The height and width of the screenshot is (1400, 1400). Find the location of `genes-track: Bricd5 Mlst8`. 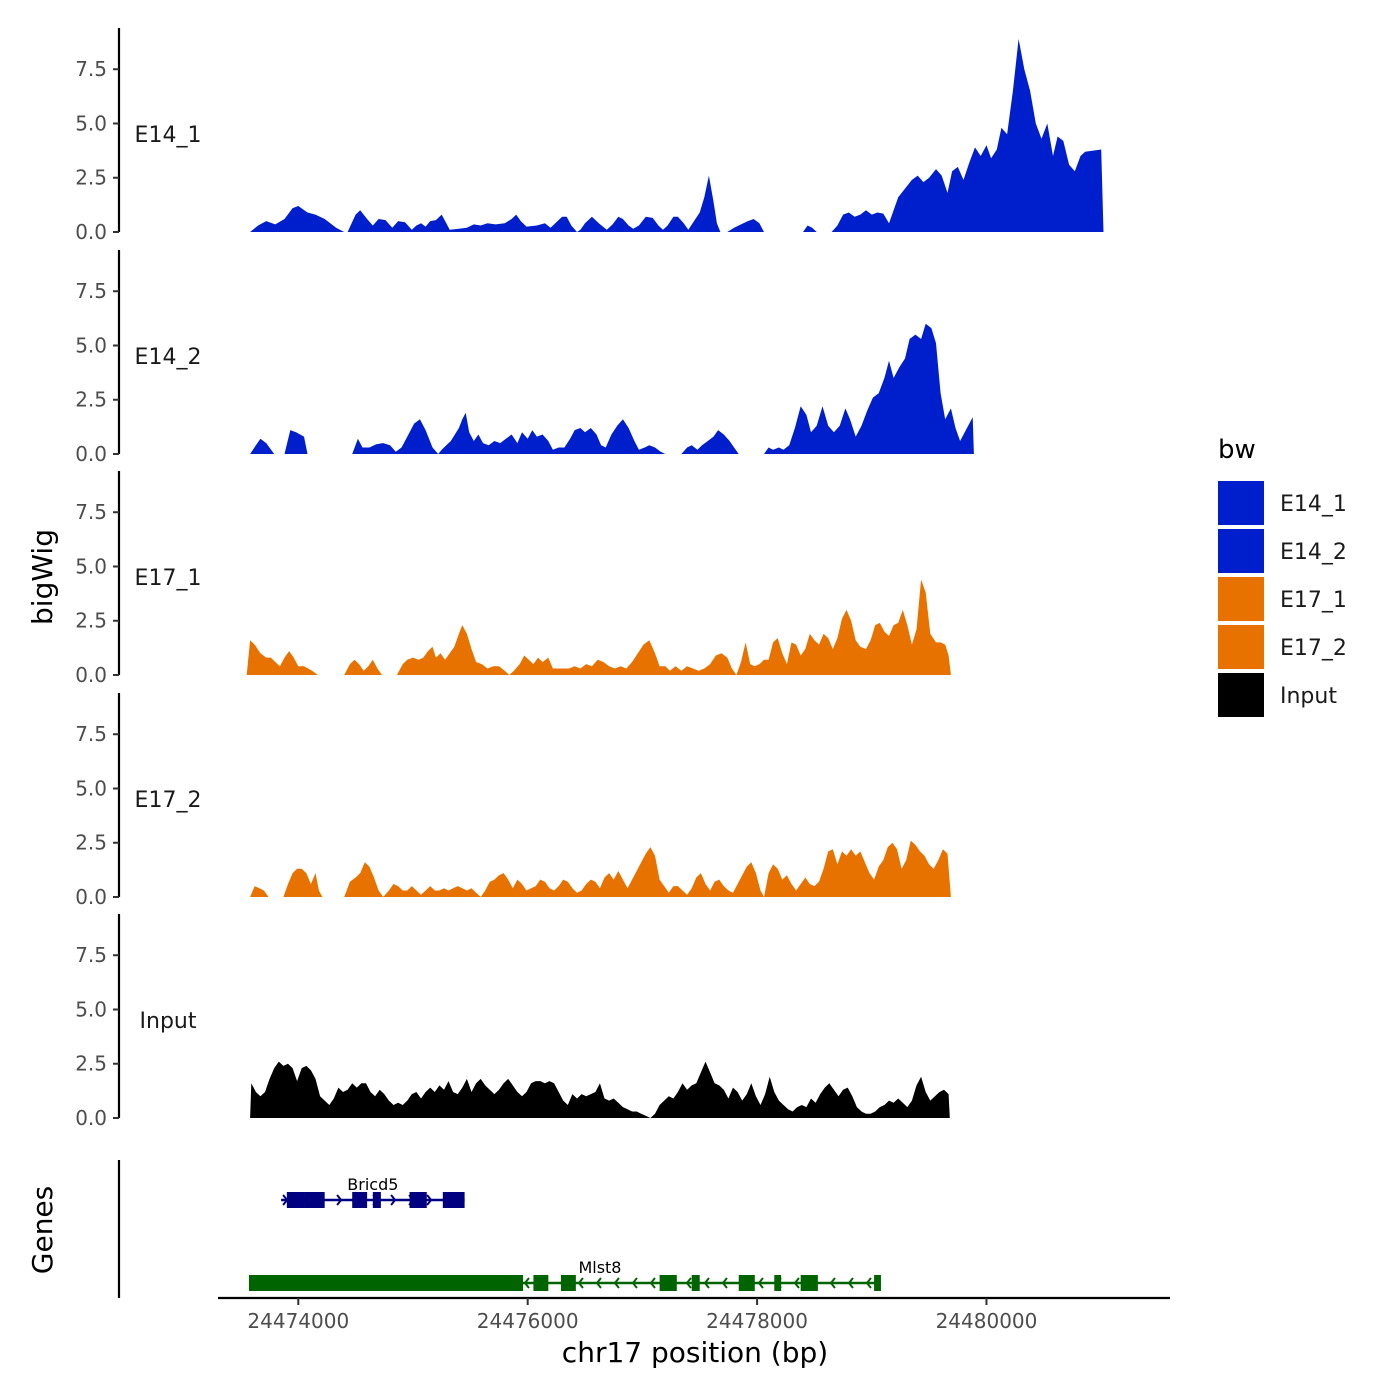

genes-track: Bricd5 Mlst8 is located at coordinates (499, 1229).